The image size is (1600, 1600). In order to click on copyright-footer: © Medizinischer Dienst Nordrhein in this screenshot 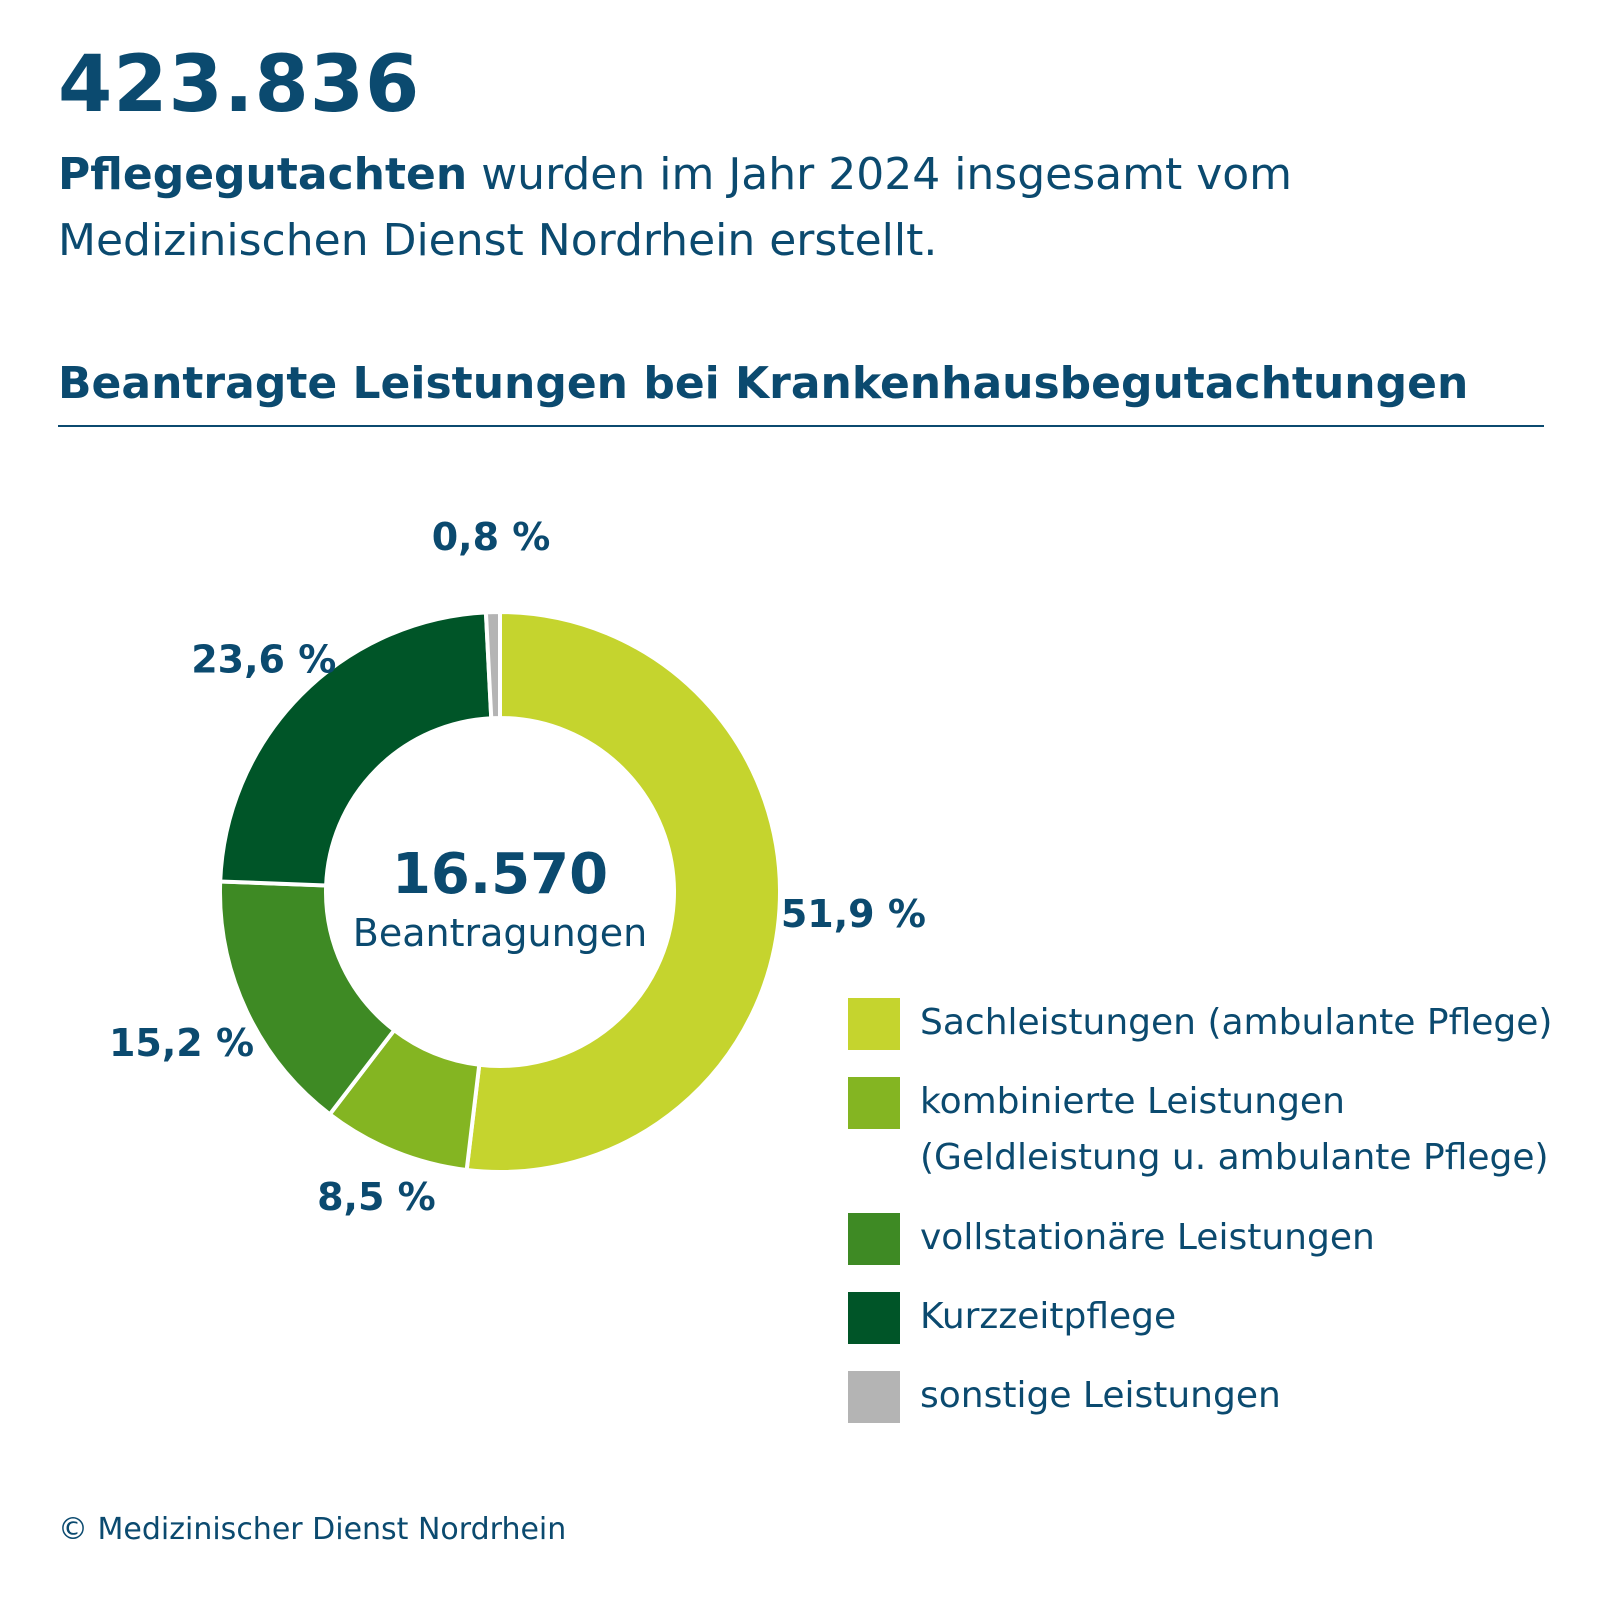, I will do `click(312, 1529)`.